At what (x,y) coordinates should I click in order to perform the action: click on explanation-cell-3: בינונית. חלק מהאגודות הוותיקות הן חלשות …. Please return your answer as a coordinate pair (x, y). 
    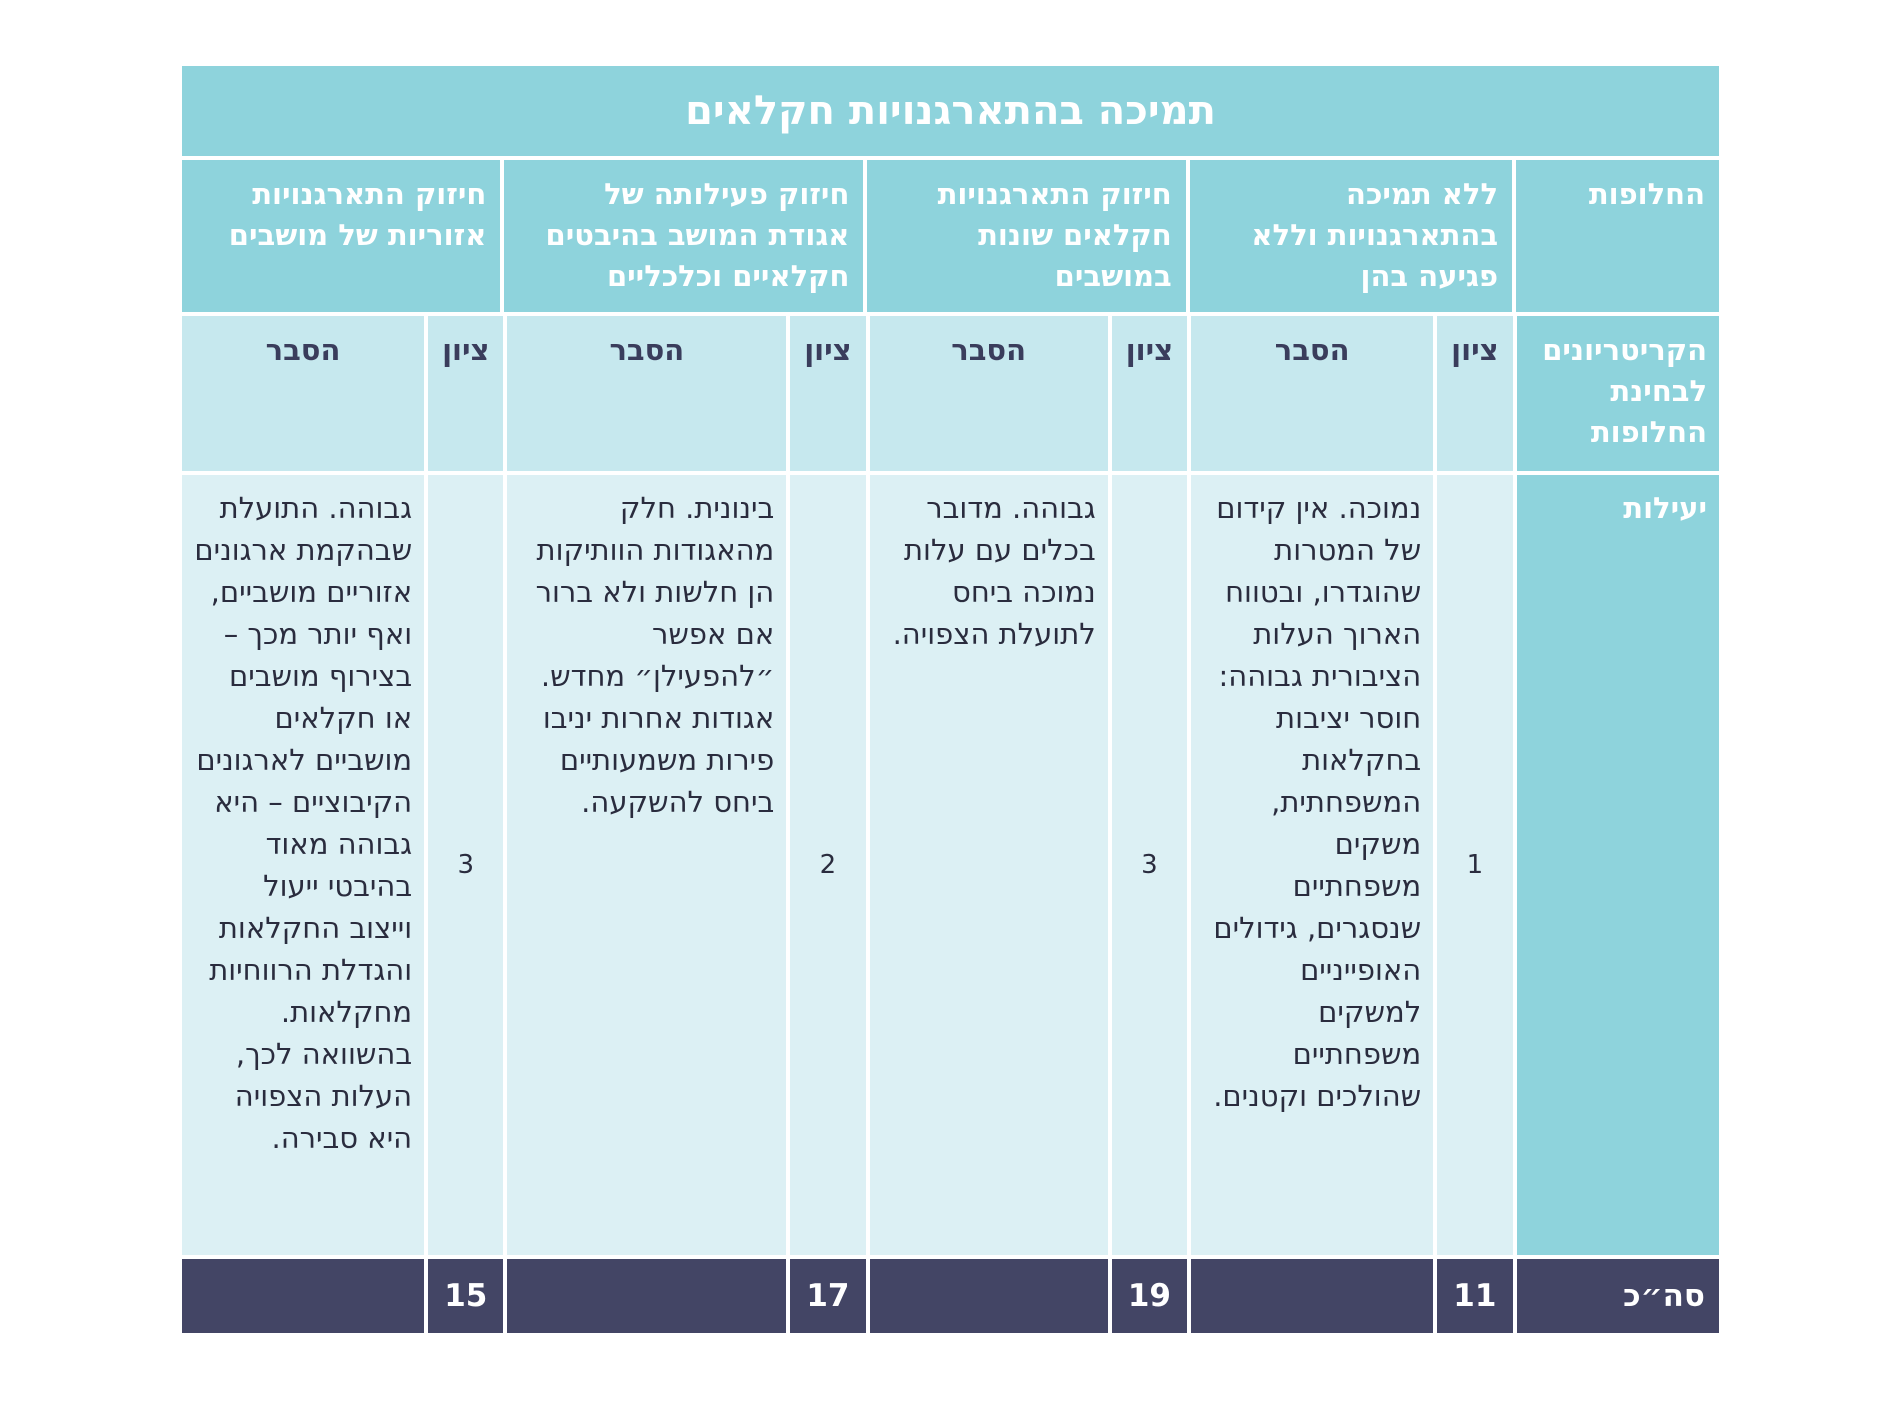
    Looking at the image, I should click on (647, 865).